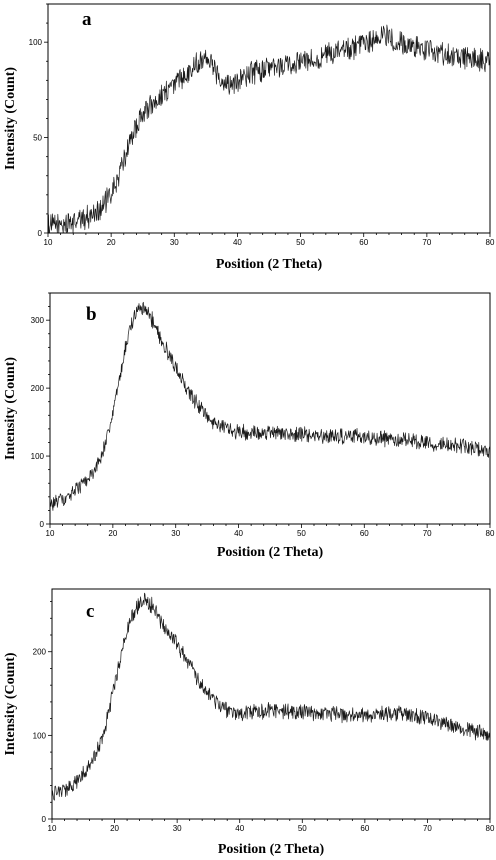  Describe the element at coordinates (38, 320) in the screenshot. I see `y-tick-label: 300` at that location.